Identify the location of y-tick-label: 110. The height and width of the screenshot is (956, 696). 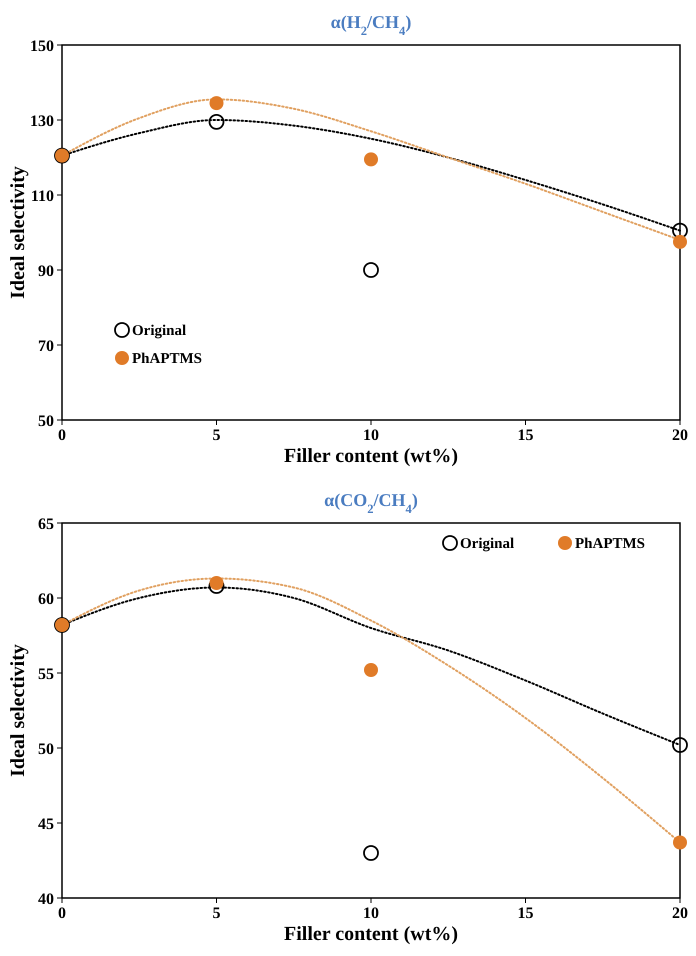
(42, 196).